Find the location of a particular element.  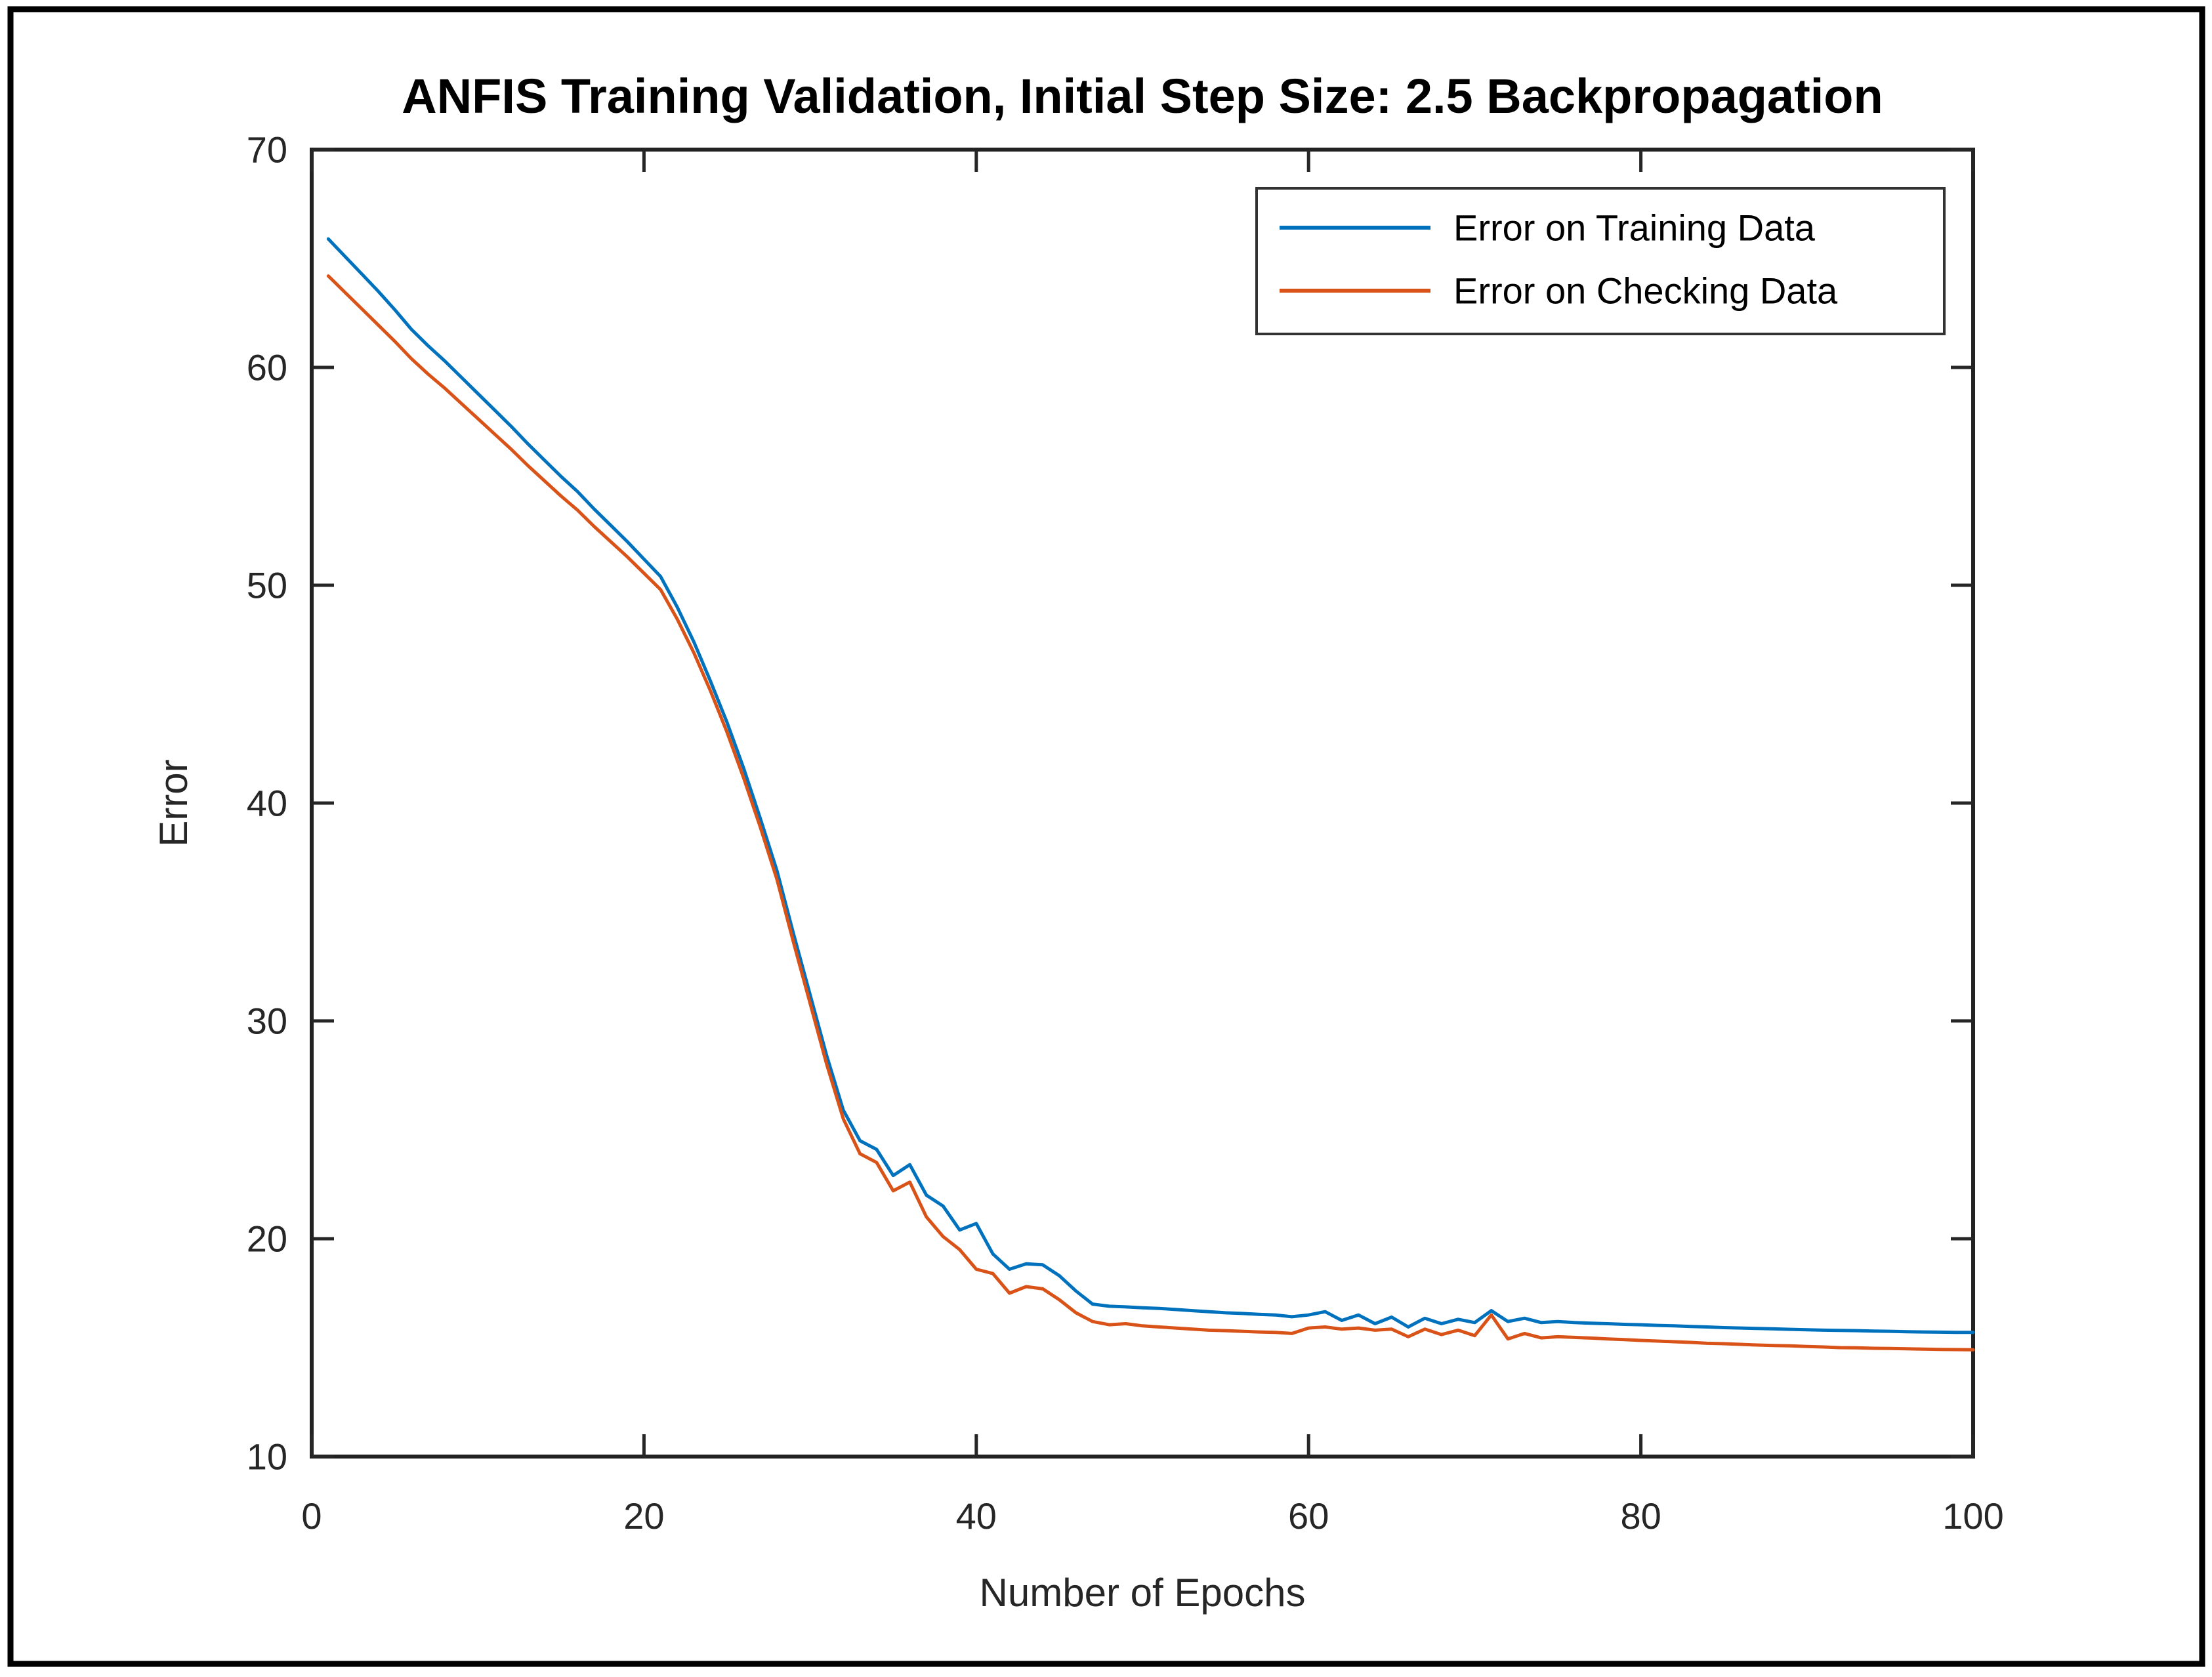

y-tick-label: 50 is located at coordinates (267, 585).